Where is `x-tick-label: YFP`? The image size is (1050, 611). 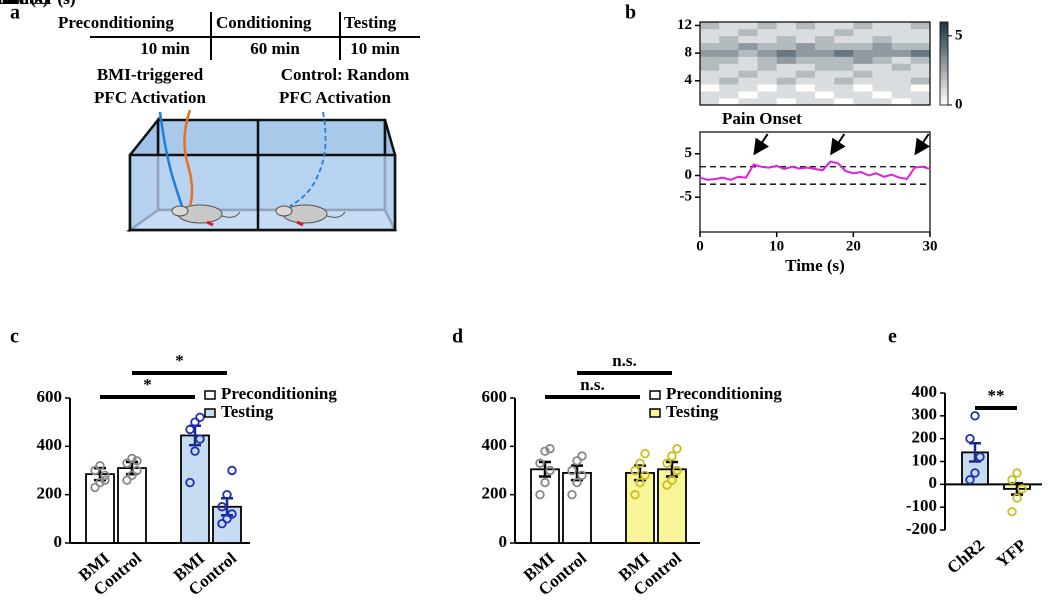 x-tick-label: YFP is located at coordinates (1012, 554).